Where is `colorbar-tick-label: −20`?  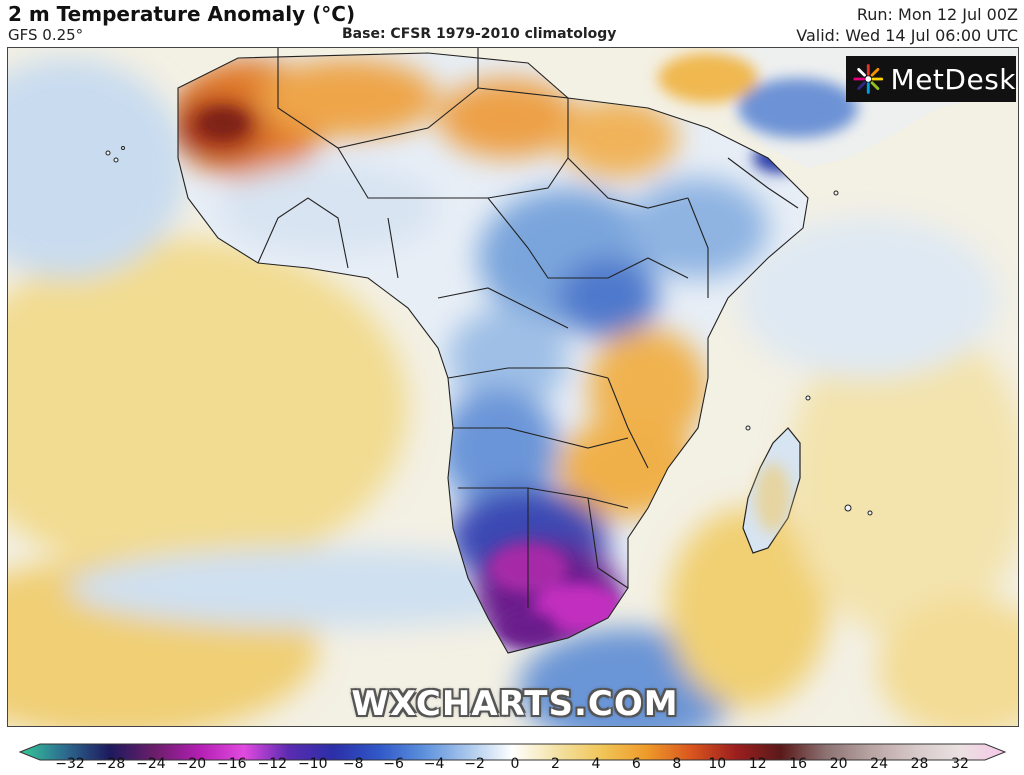
colorbar-tick-label: −20 is located at coordinates (191, 764).